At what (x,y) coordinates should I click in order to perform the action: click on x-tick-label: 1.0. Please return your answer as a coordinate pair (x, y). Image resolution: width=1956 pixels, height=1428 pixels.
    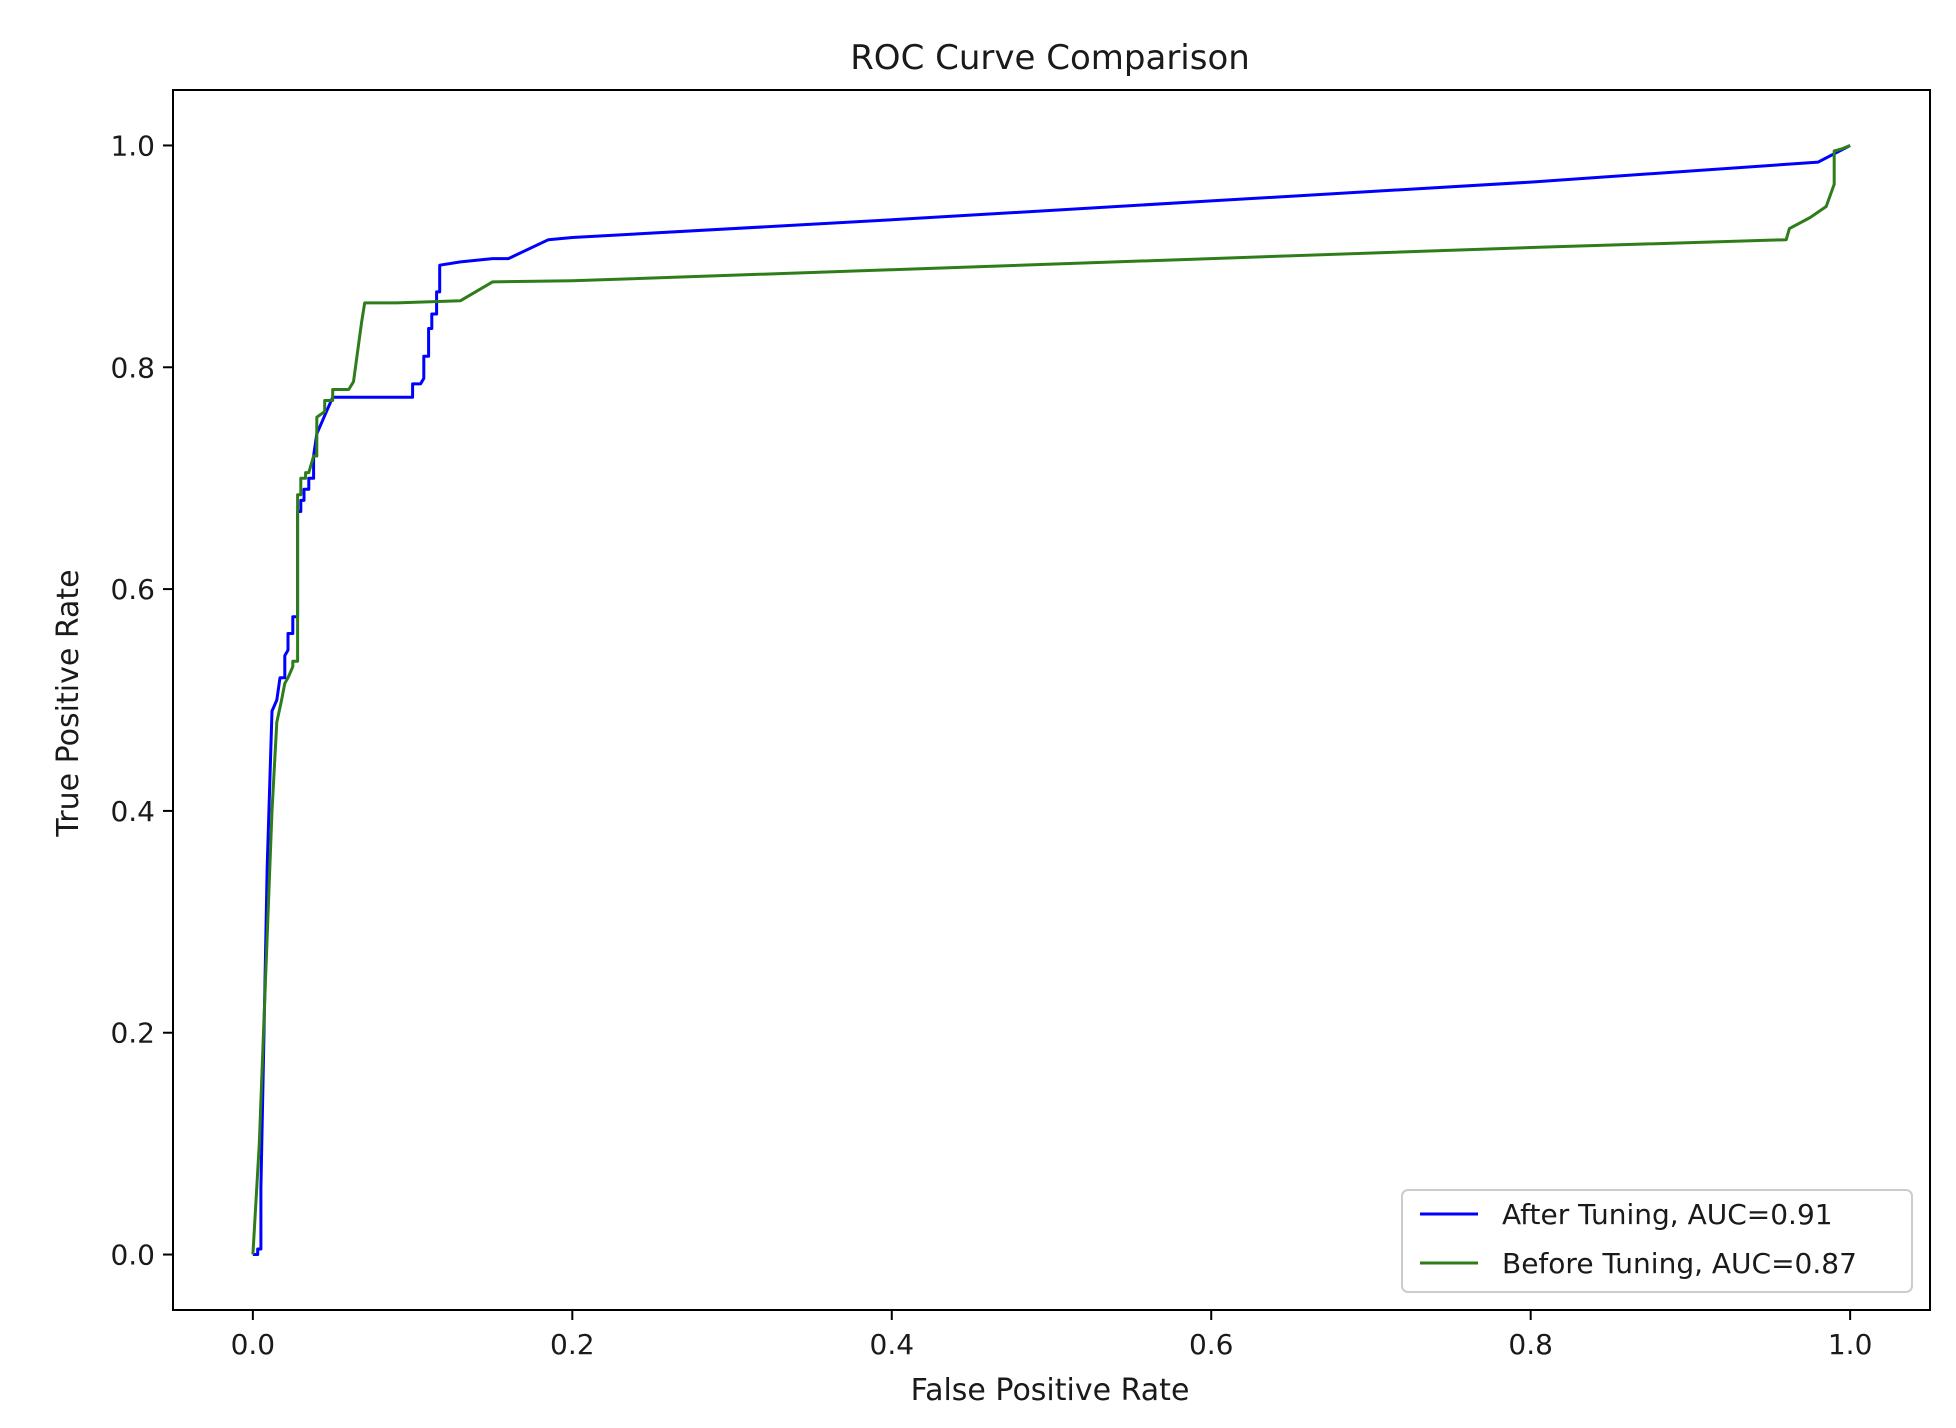
    Looking at the image, I should click on (1850, 1344).